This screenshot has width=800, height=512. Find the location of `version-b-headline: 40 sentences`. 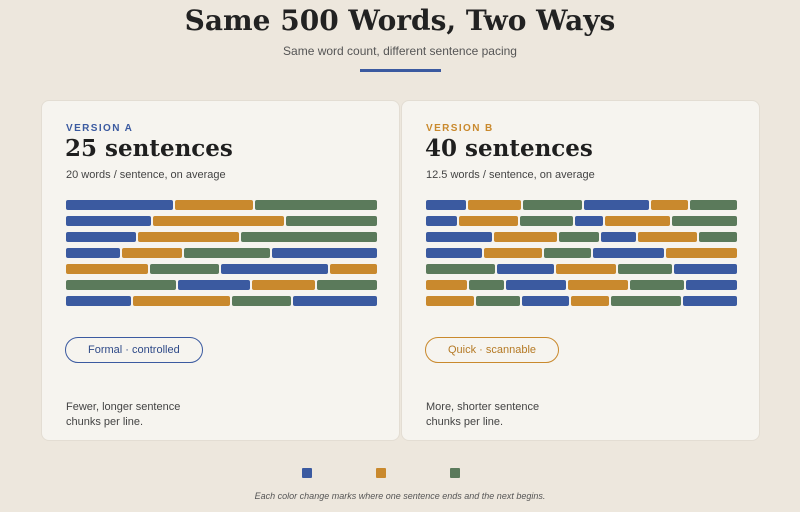

version-b-headline: 40 sentences is located at coordinates (509, 148).